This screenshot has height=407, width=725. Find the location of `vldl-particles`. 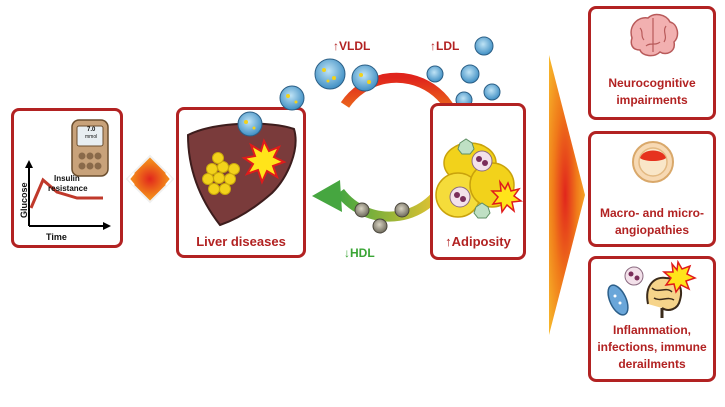

vldl-particles is located at coordinates (308, 97).